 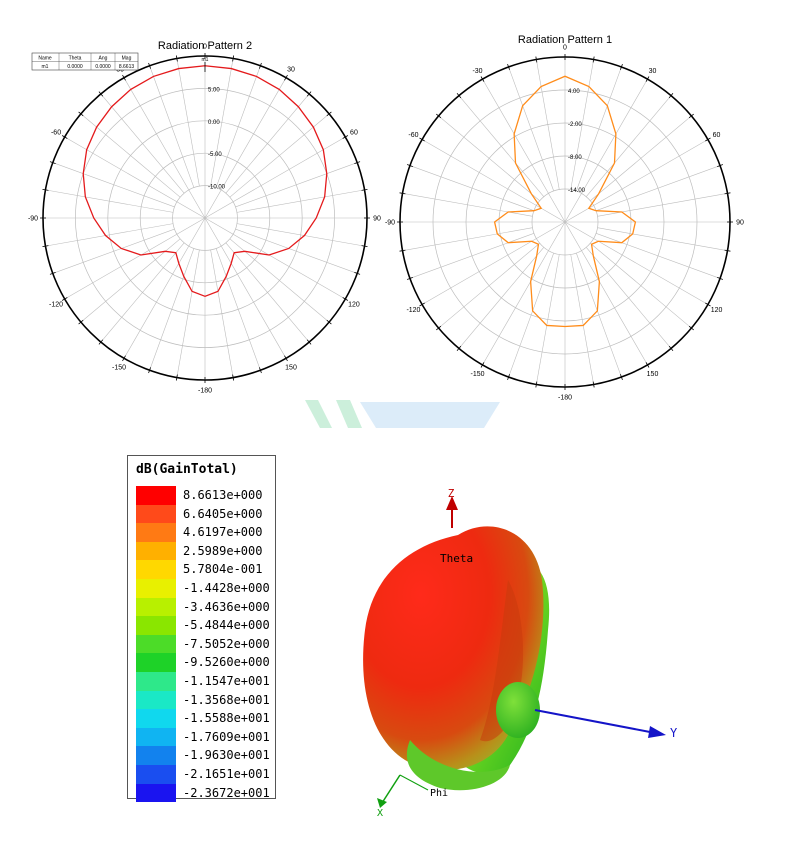 I want to click on marker-header-theta: Theta, so click(x=75, y=59).